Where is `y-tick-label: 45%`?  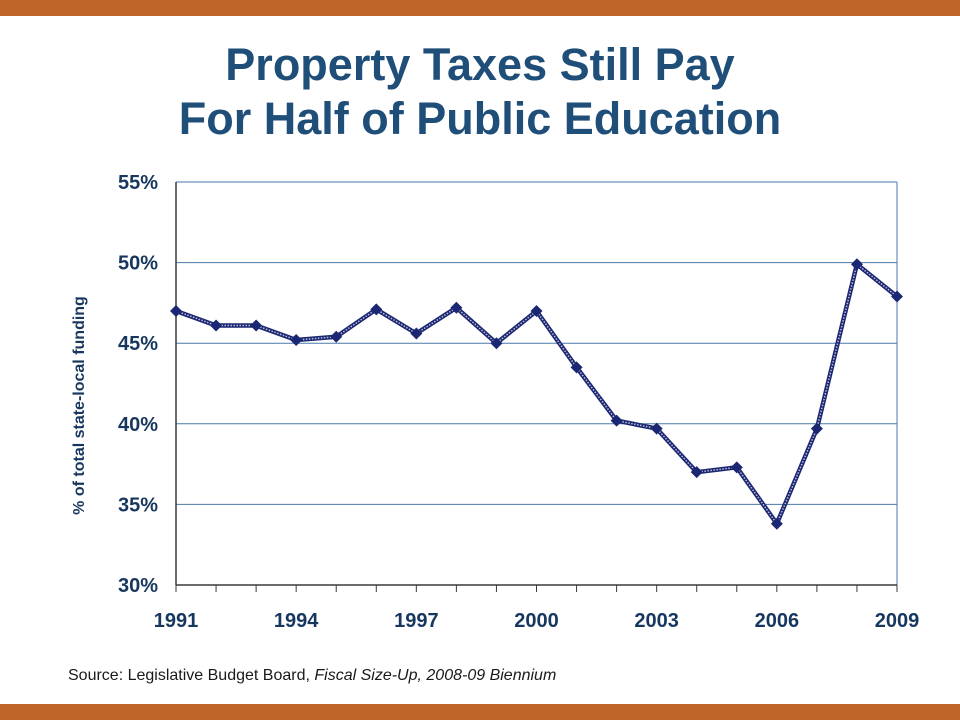 y-tick-label: 45% is located at coordinates (138, 344).